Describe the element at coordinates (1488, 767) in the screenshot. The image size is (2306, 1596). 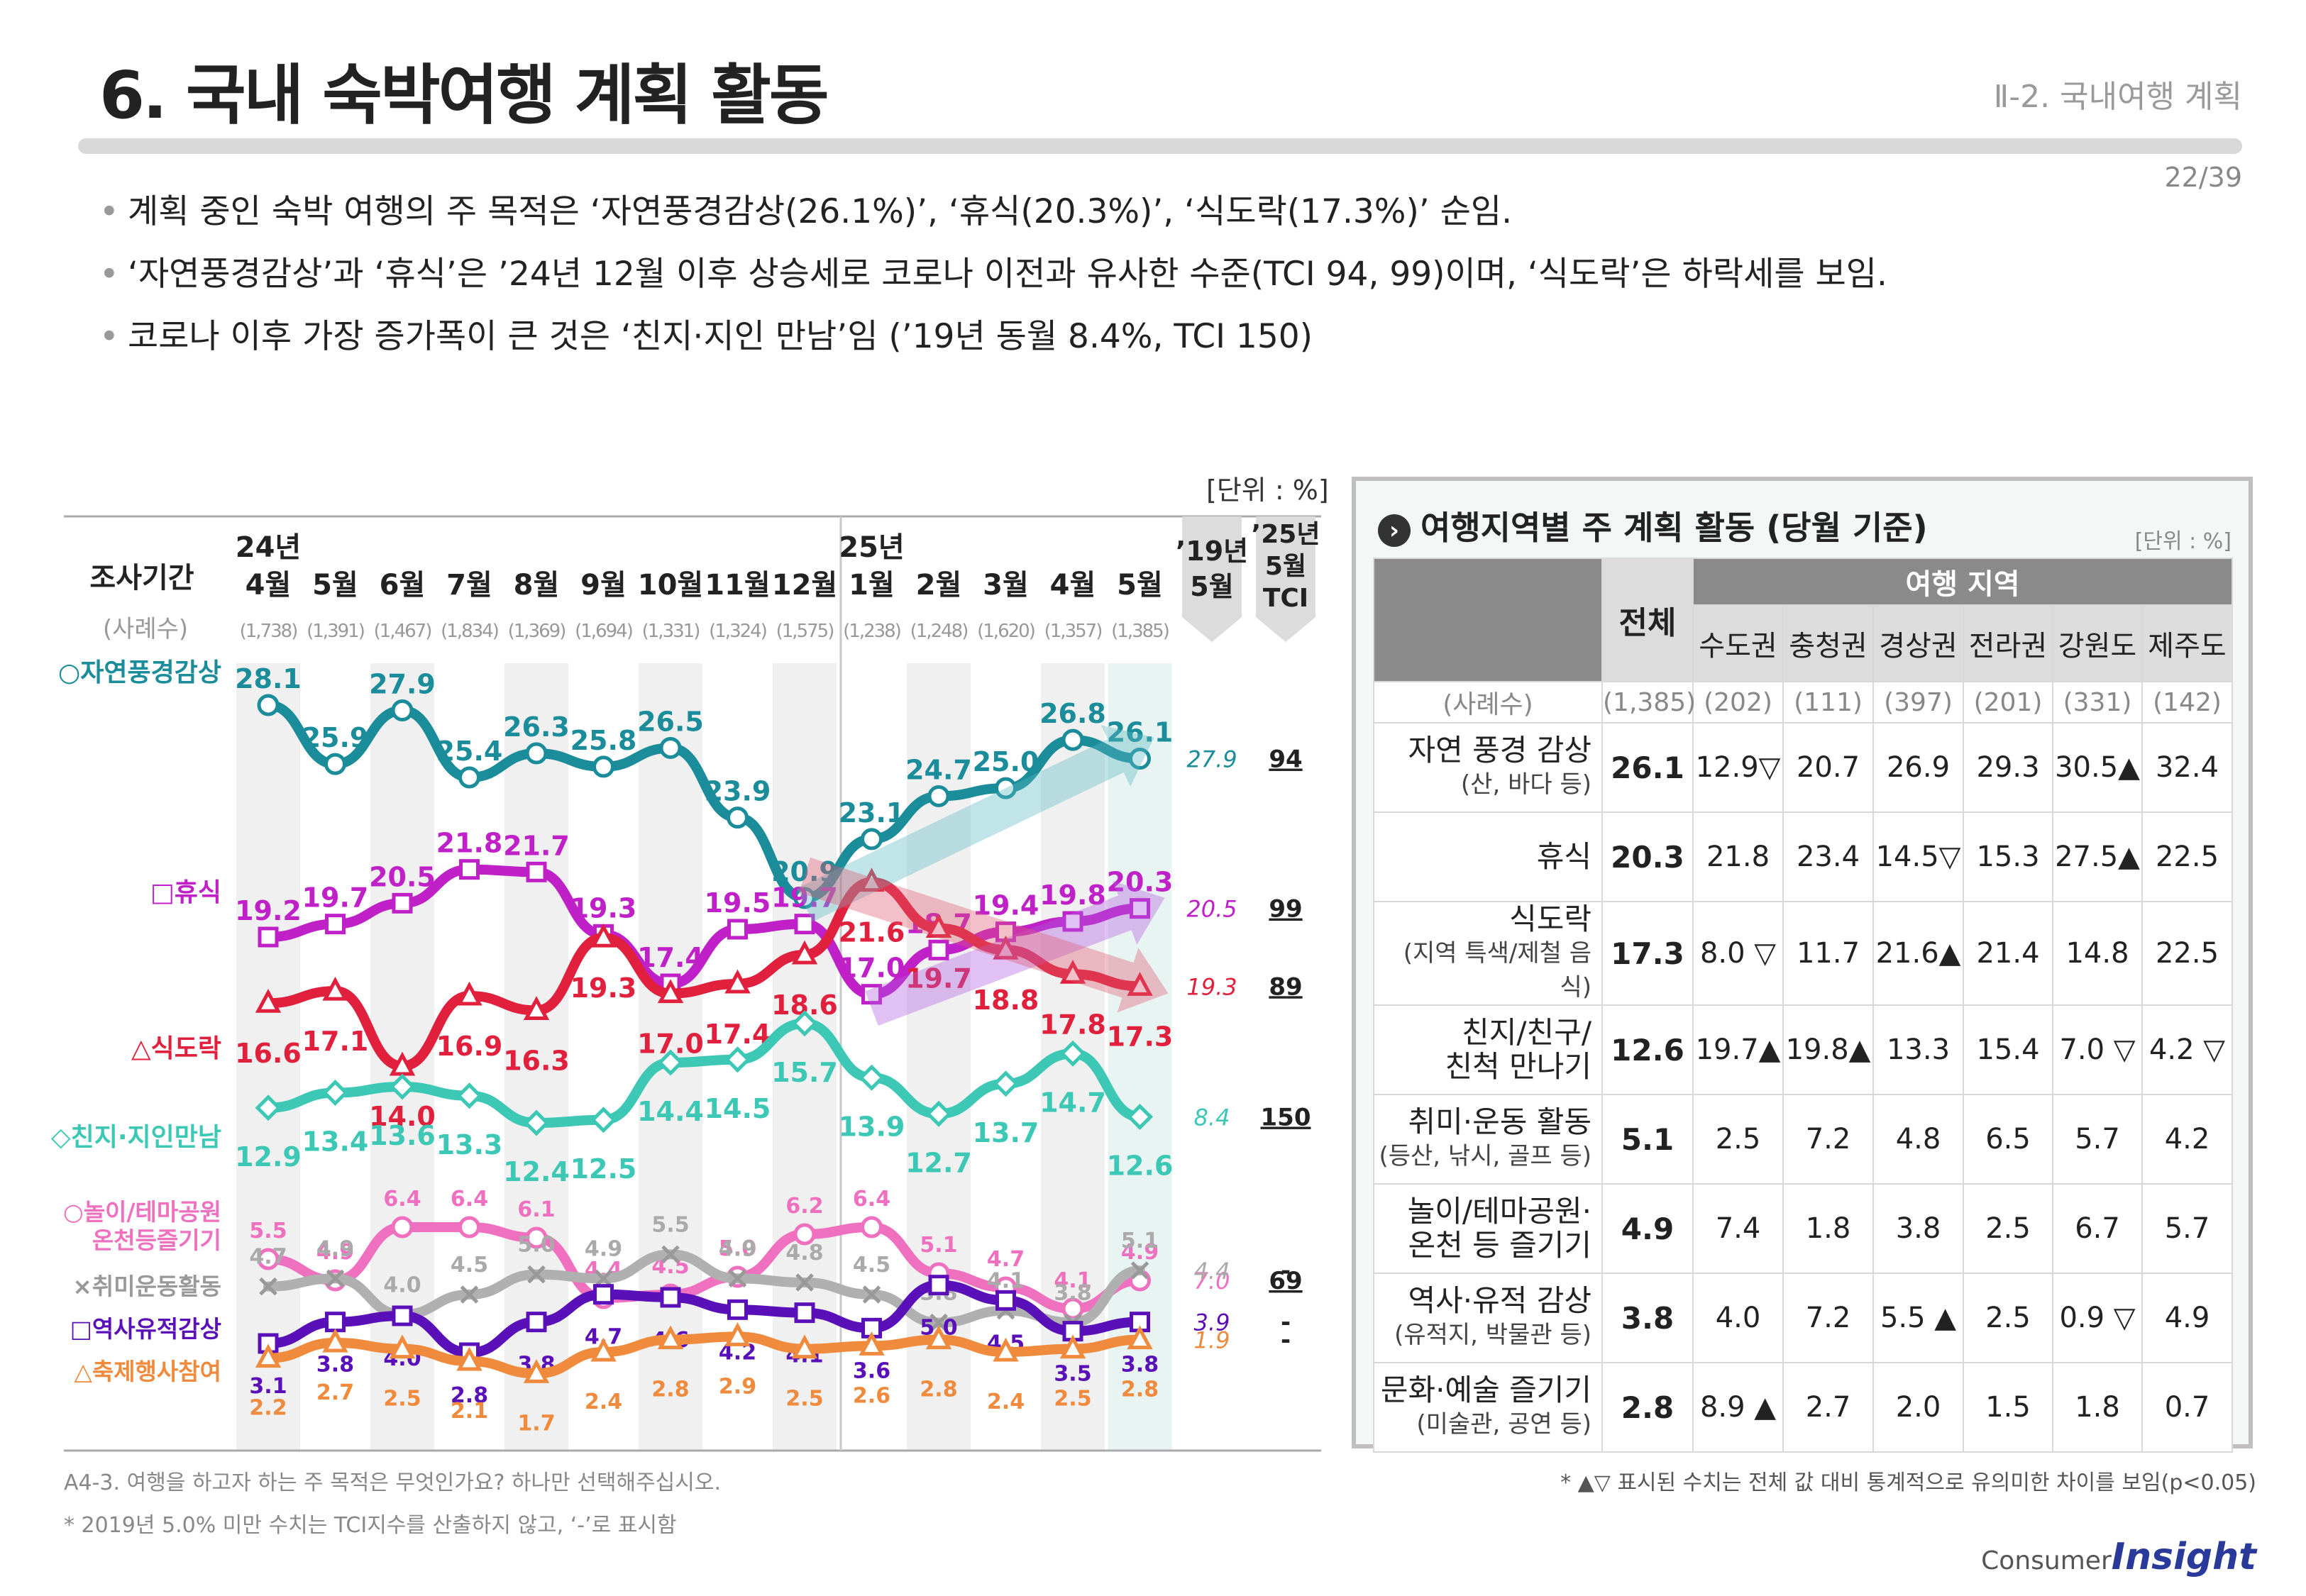
I see `row-label: 자연 풍경 감상 (산, 바다 등)` at that location.